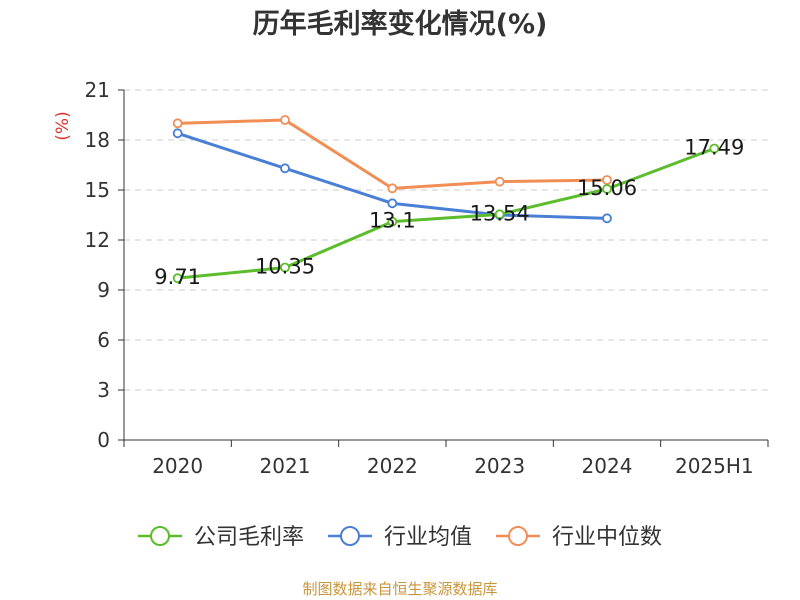  Describe the element at coordinates (63, 125) in the screenshot. I see `y-axis-label: (%)` at that location.